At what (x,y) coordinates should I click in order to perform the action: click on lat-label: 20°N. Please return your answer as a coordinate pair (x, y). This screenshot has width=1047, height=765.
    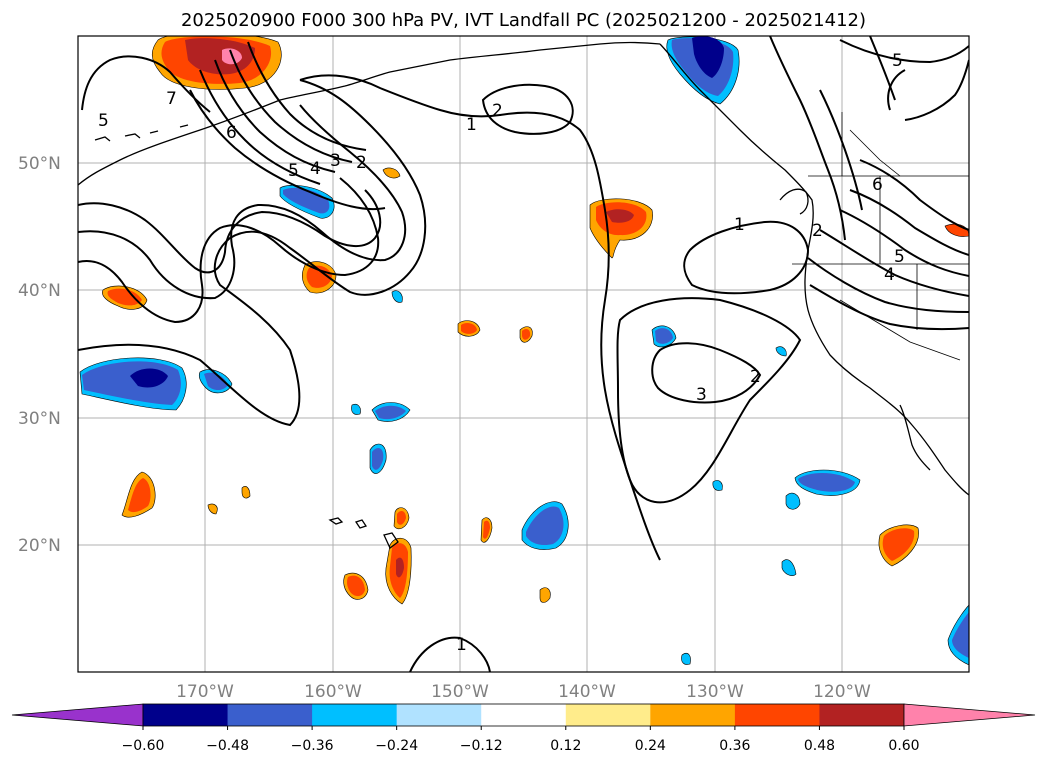
    Looking at the image, I should click on (39, 546).